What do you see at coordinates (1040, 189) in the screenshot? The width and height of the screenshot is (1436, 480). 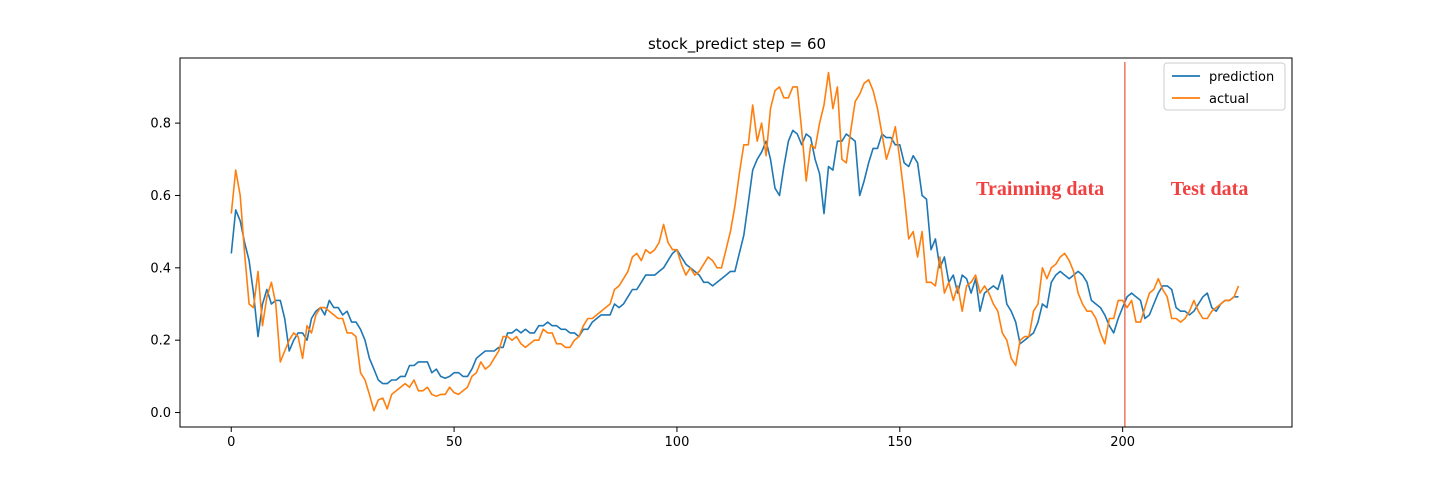 I see `annotation-0: Trainning data` at bounding box center [1040, 189].